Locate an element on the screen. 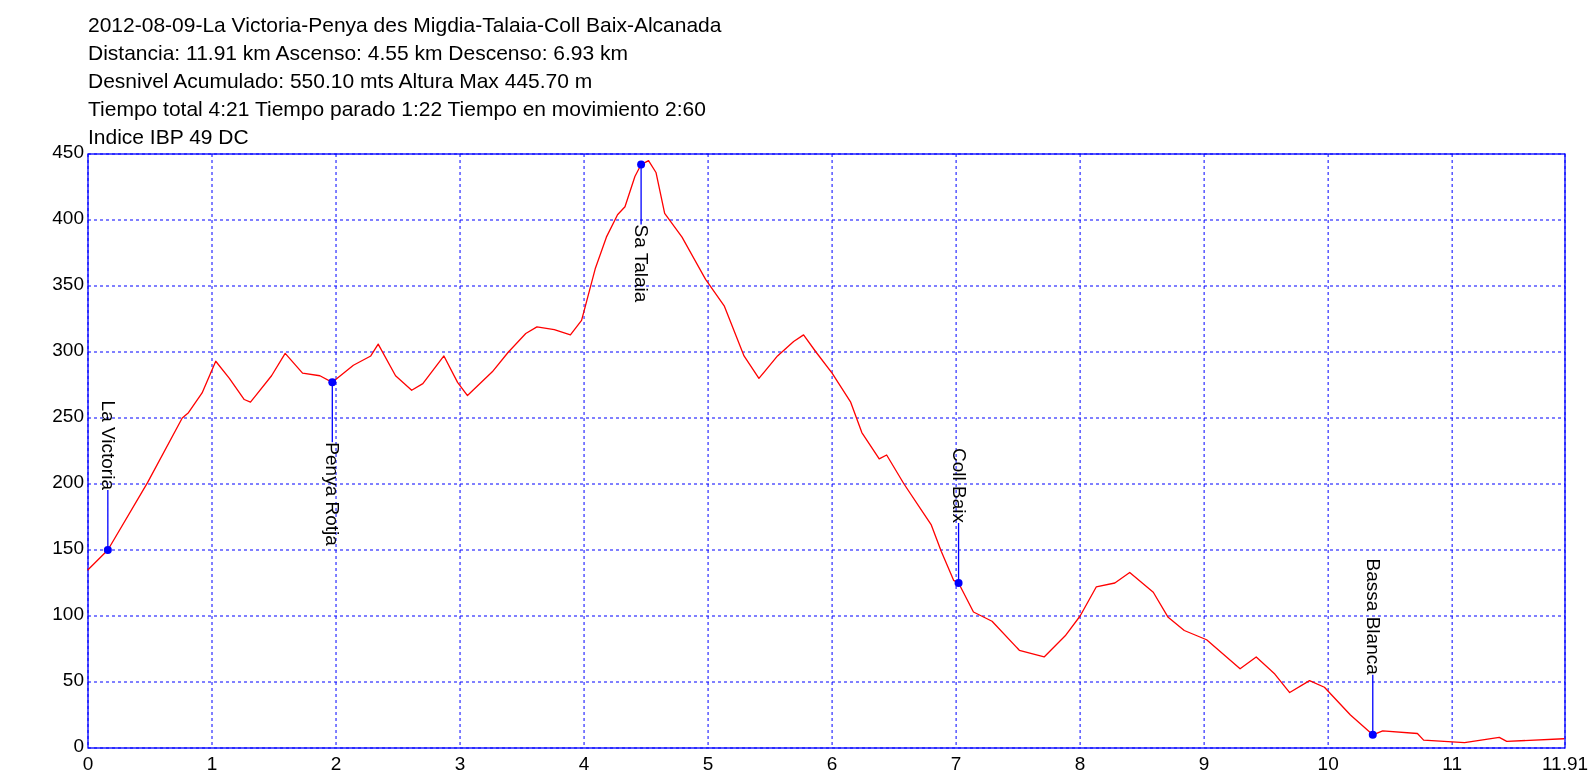 The image size is (1596, 778). y-tick-label: 200 is located at coordinates (68, 481).